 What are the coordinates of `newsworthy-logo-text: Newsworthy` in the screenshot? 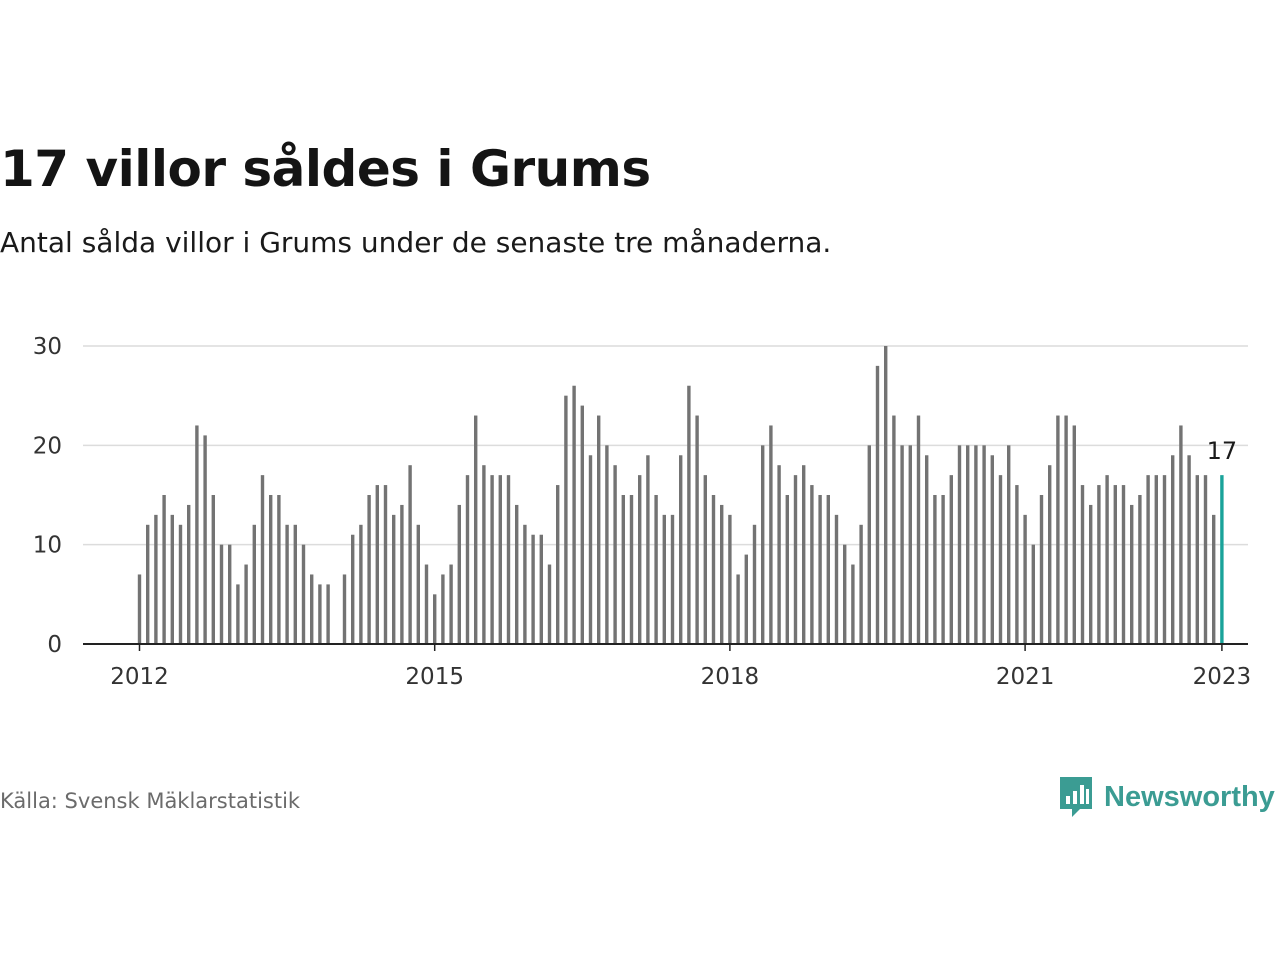 It's located at (1189, 796).